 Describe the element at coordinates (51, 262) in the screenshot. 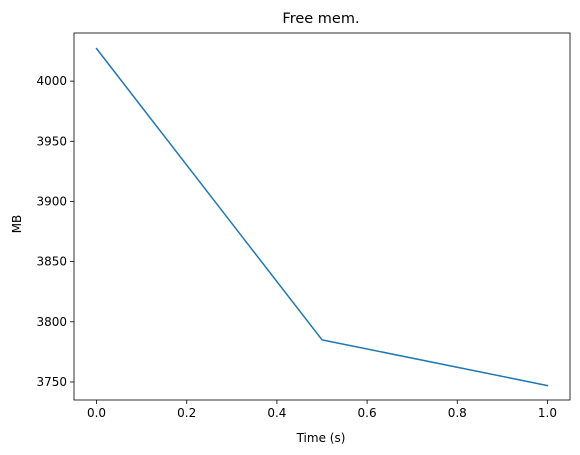

I see `y-tick-label: 3850` at that location.